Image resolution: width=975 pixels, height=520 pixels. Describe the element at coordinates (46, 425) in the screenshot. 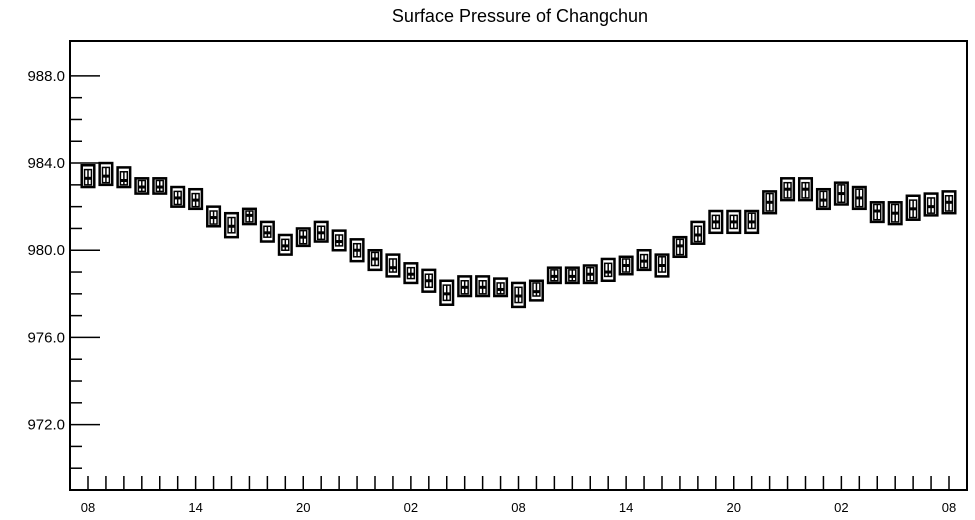

I see `y-tick-label: 972.0` at that location.